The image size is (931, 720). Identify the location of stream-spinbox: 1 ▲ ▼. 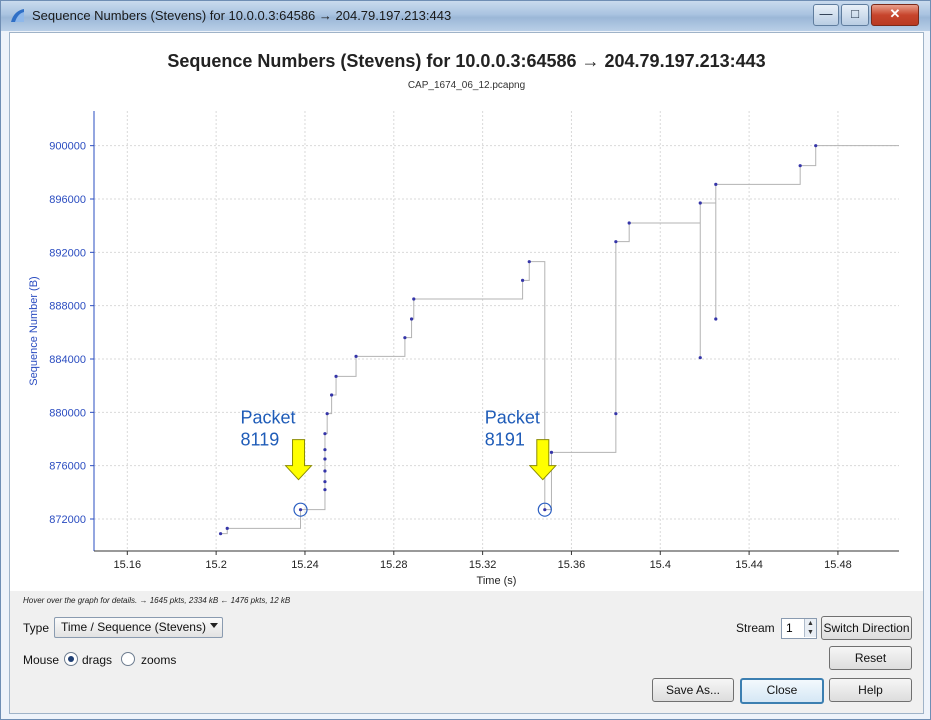
(799, 628).